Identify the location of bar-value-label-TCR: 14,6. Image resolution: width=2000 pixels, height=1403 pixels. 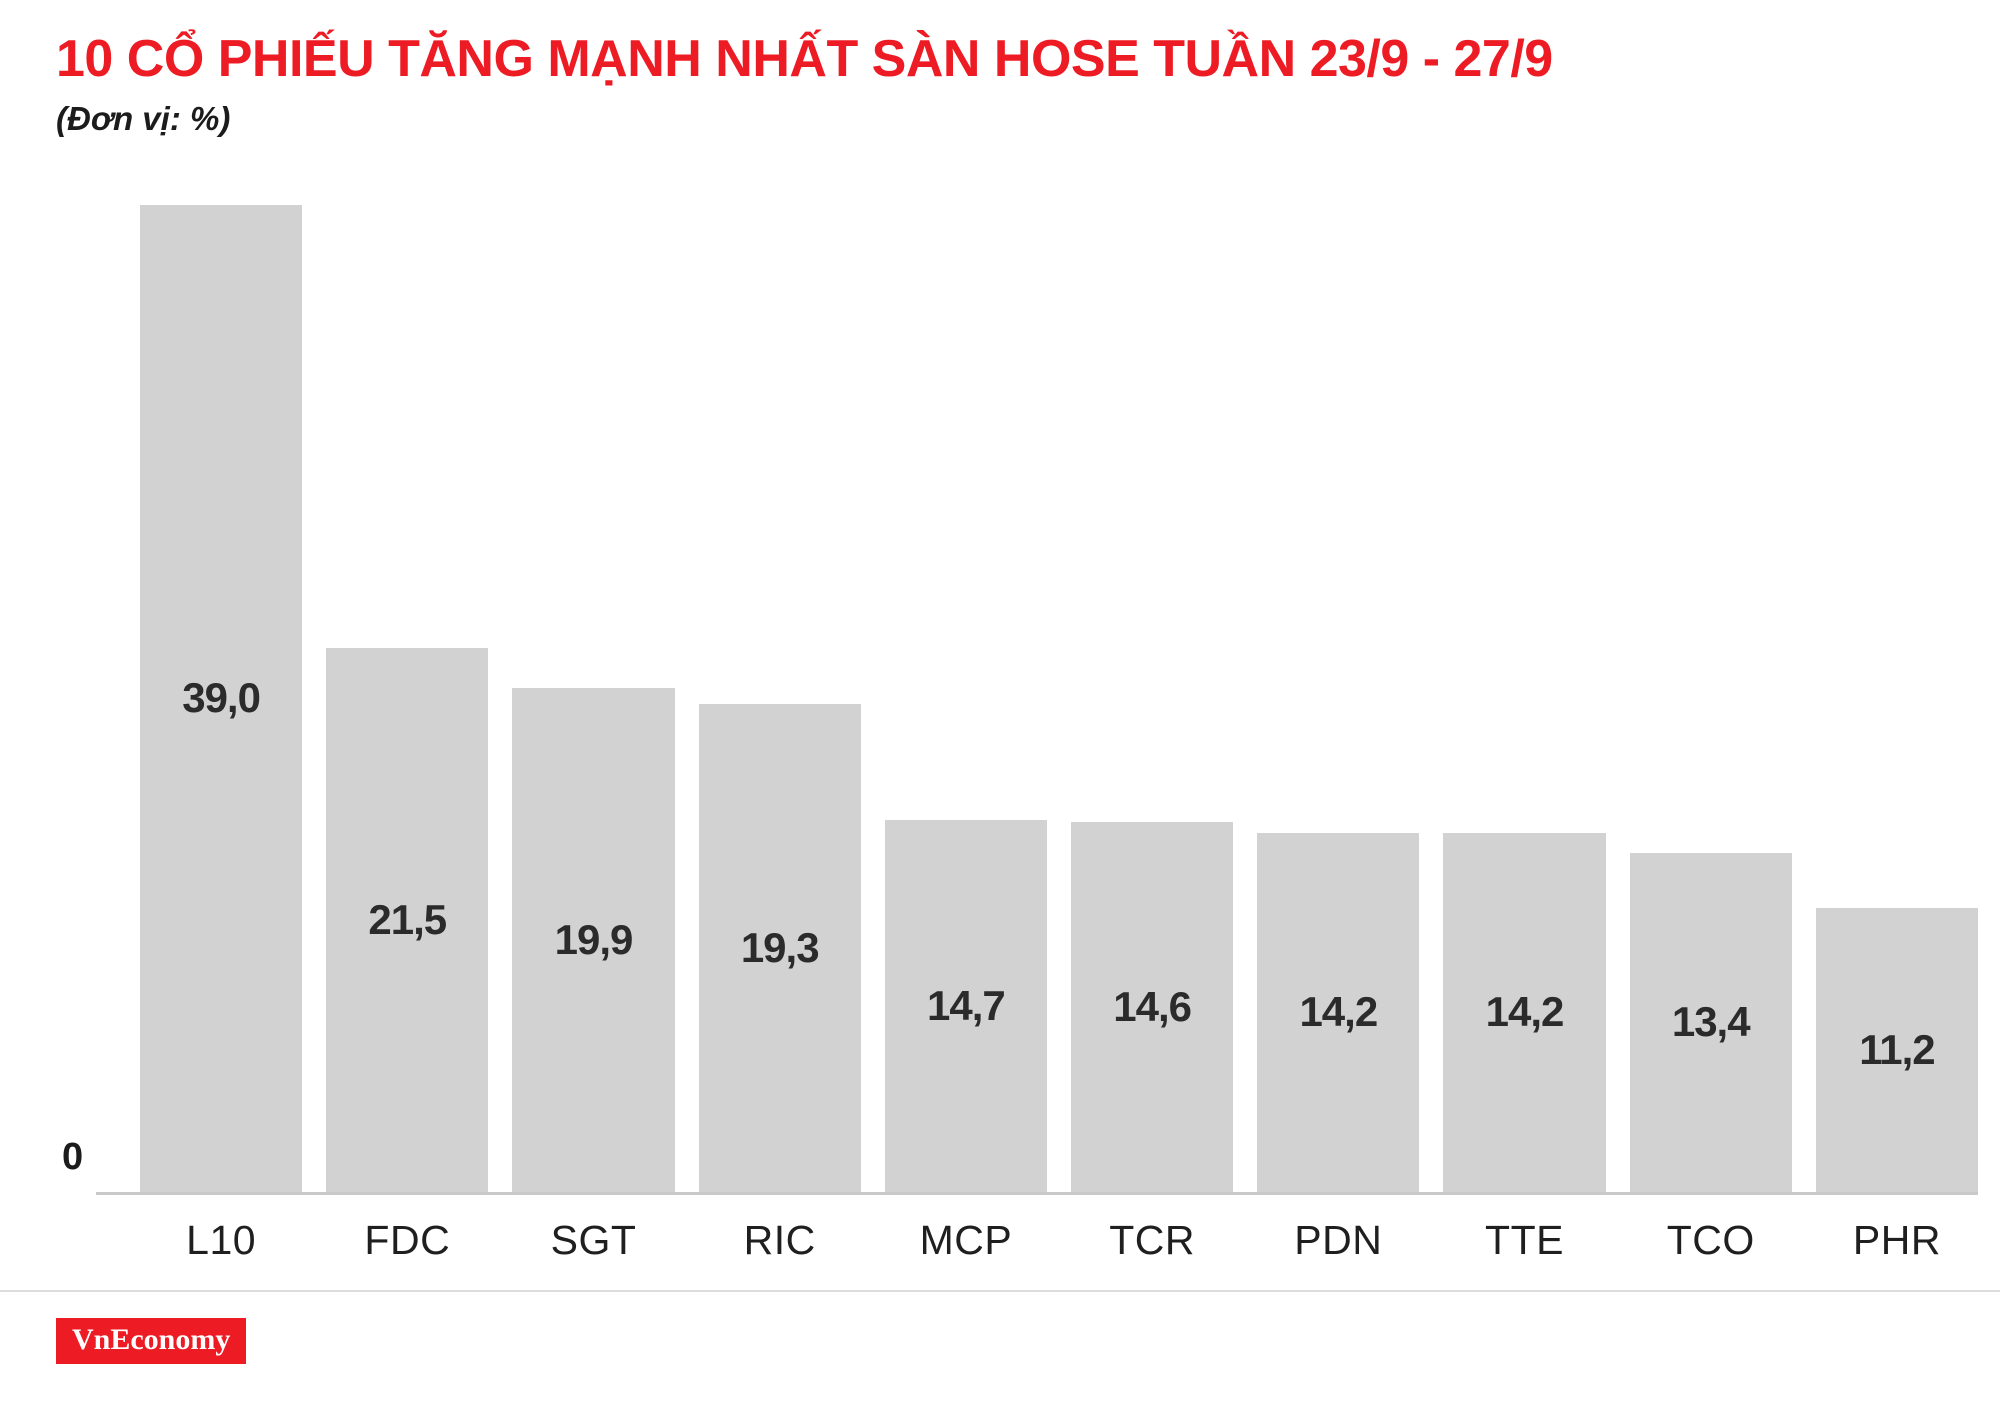
(1152, 1007).